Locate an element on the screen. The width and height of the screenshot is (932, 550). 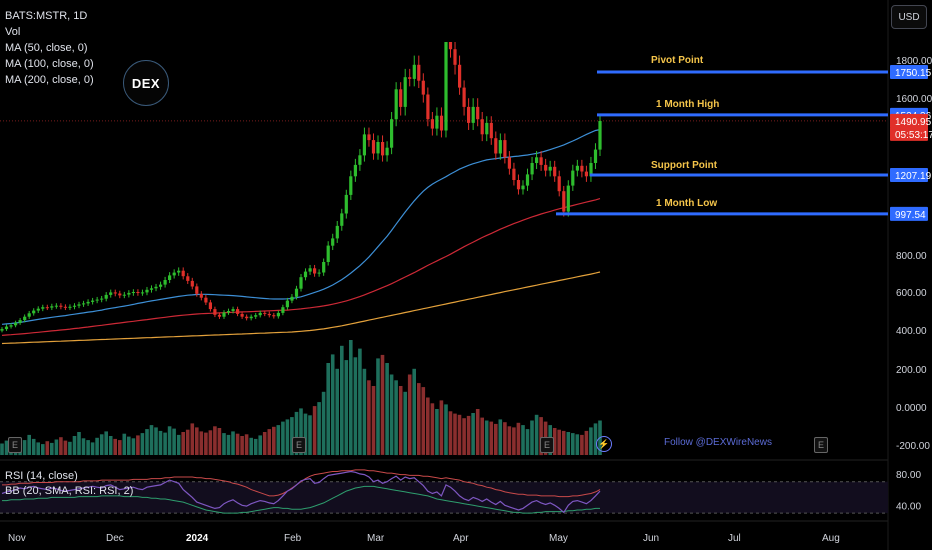
price-tick-label: 1600.00 is located at coordinates (914, 99).